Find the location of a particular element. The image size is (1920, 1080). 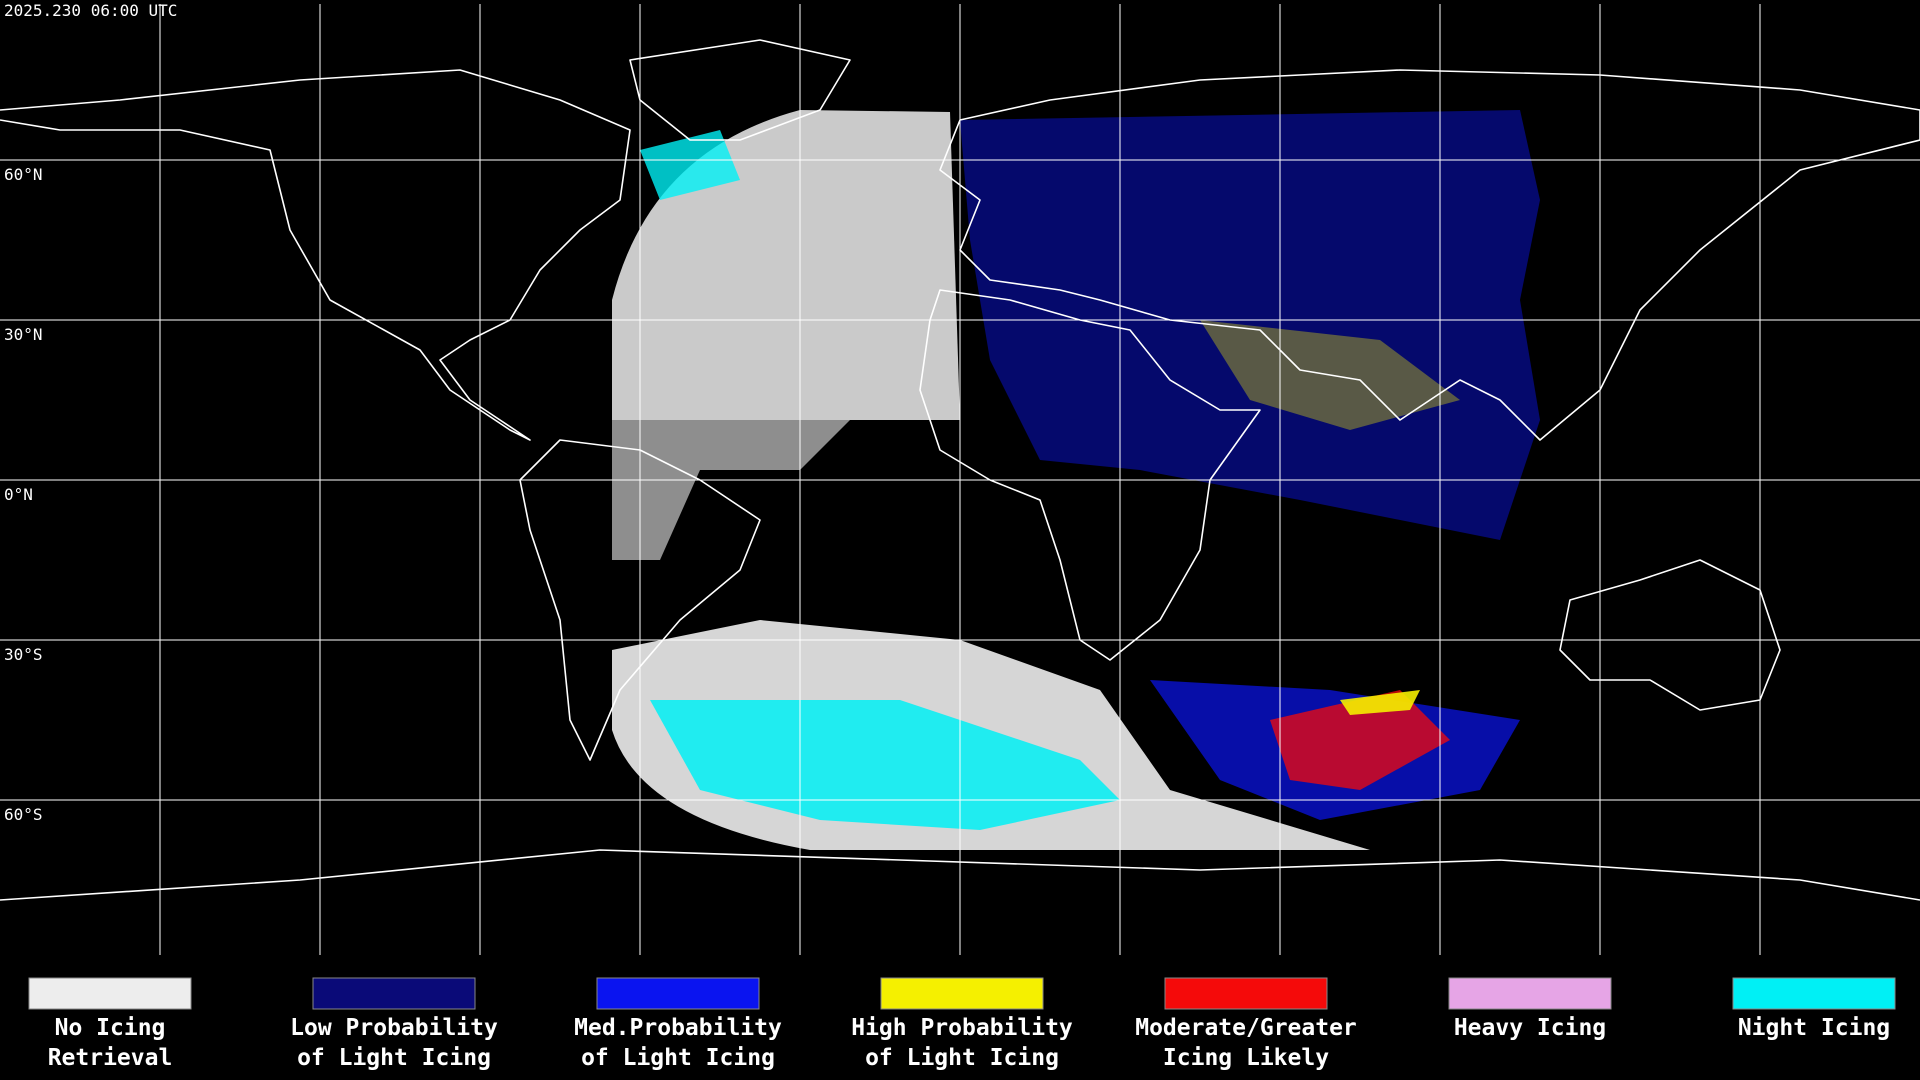

low-icing-area is located at coordinates (1250, 325).